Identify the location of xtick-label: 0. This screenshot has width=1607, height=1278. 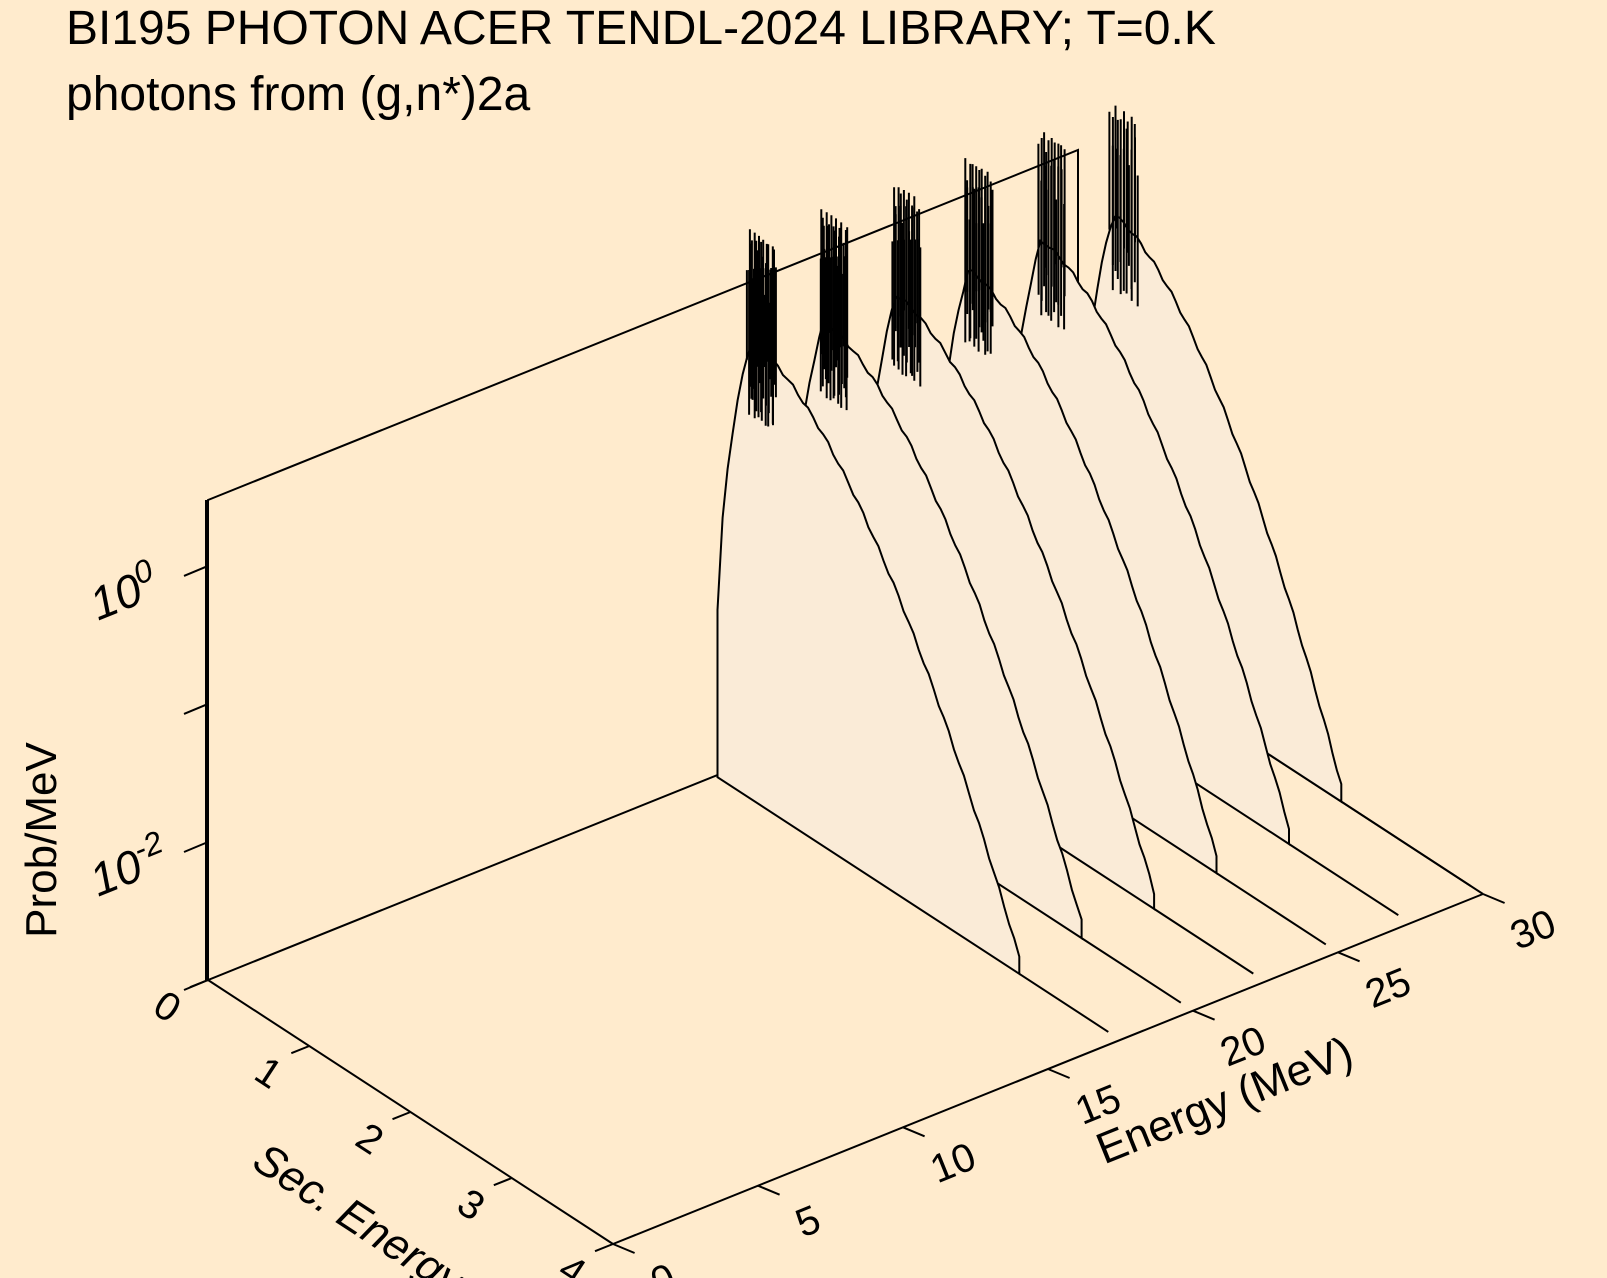
(167, 1007).